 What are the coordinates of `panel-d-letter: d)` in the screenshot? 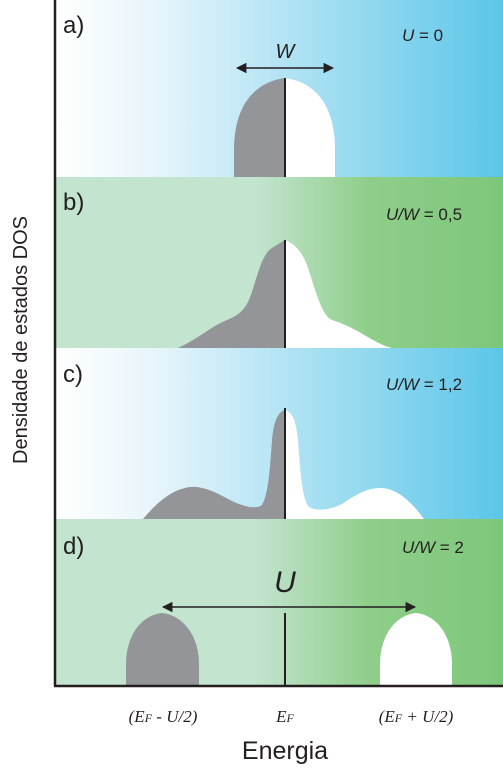 It's located at (73, 546).